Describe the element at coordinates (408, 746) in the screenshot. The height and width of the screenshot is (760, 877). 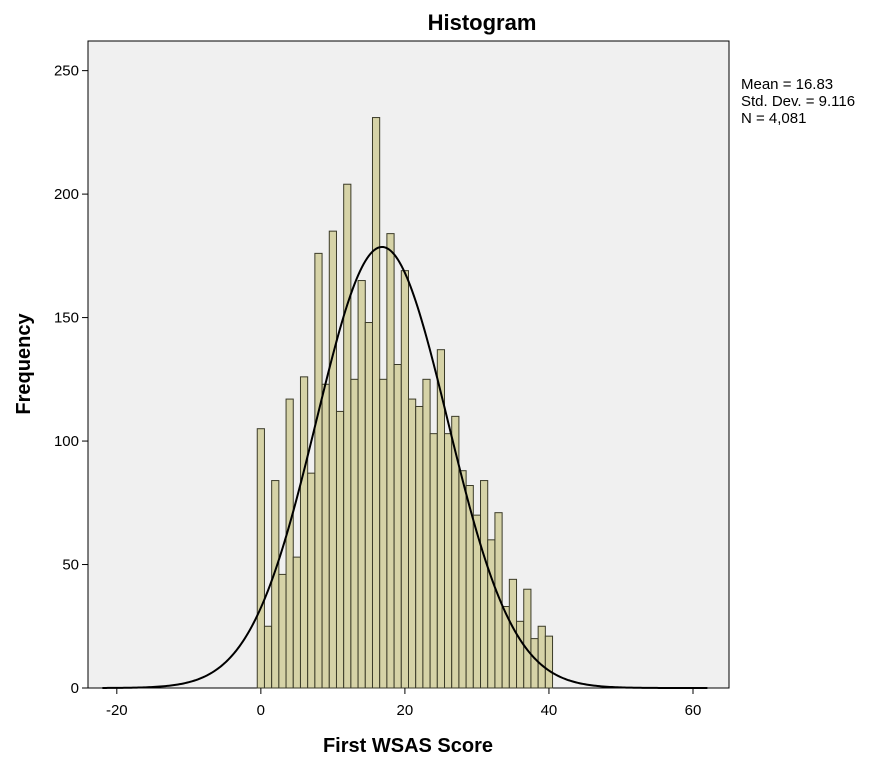
I see `x-axis-label: First WSAS Score` at that location.